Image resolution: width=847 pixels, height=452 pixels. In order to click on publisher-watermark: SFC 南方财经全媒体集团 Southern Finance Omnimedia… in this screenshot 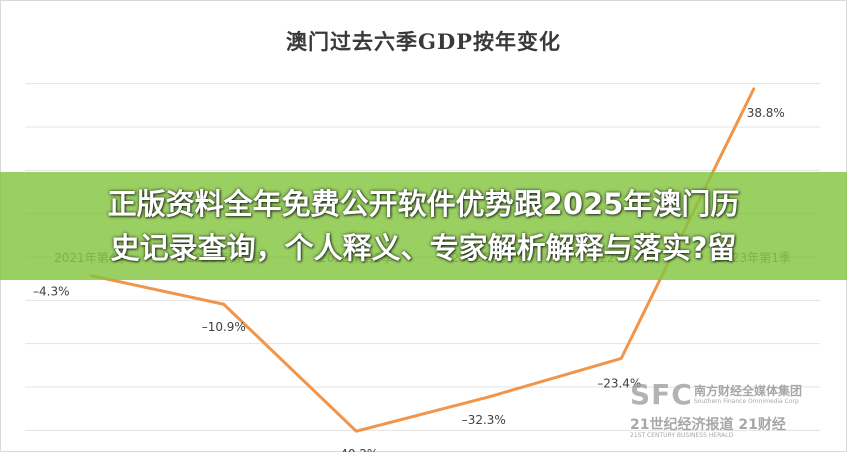, I will do `click(730, 411)`.